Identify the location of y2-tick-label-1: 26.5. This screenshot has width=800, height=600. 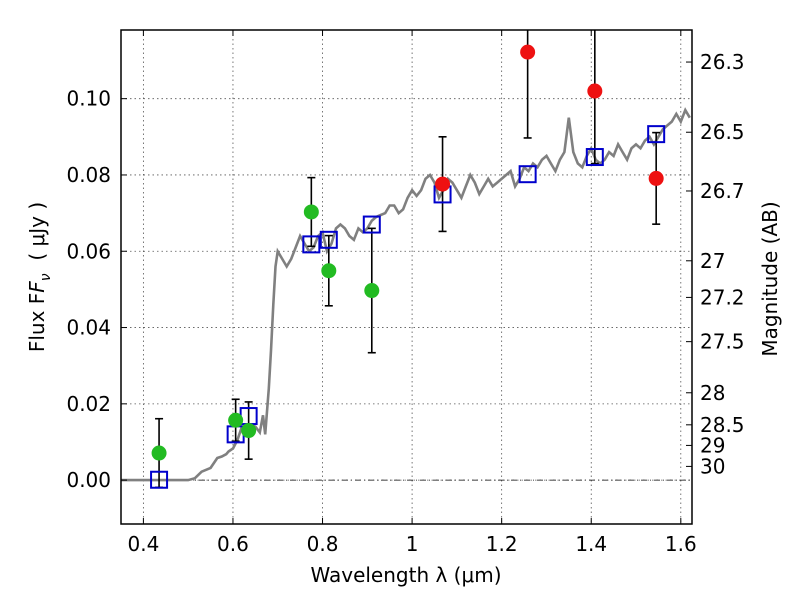
(722, 132).